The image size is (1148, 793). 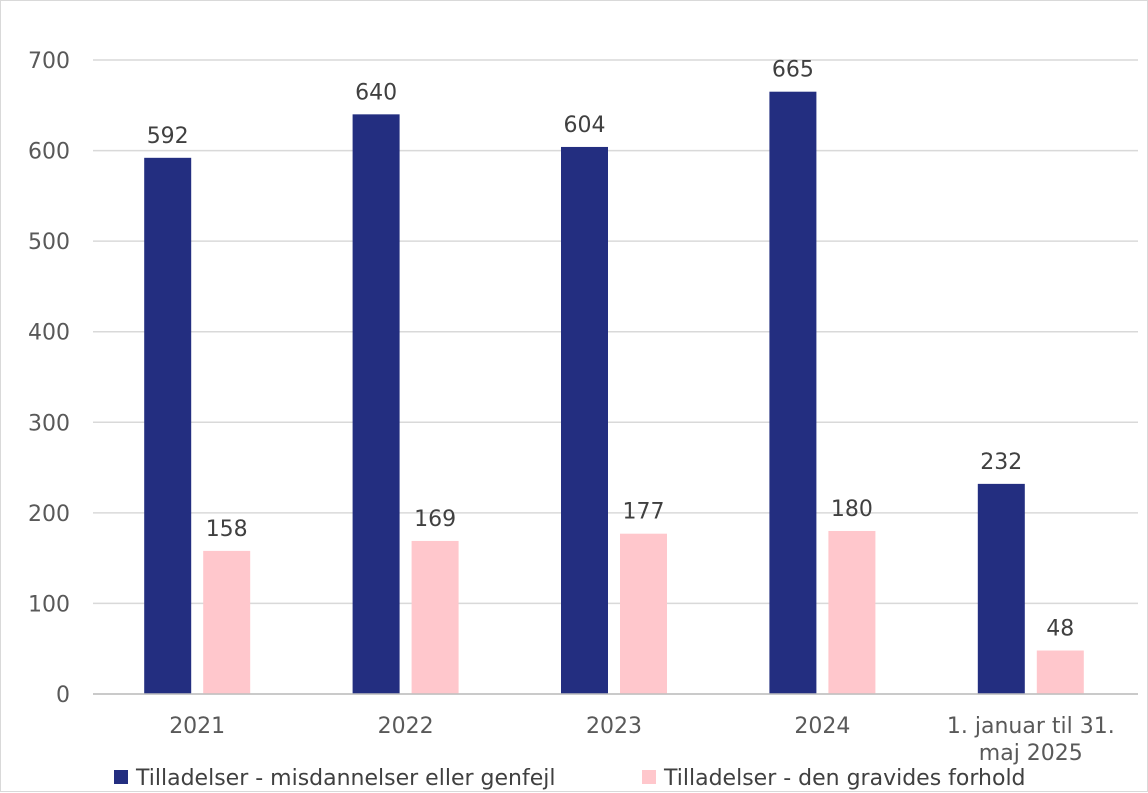 I want to click on y-tick-label: 200, so click(x=49, y=514).